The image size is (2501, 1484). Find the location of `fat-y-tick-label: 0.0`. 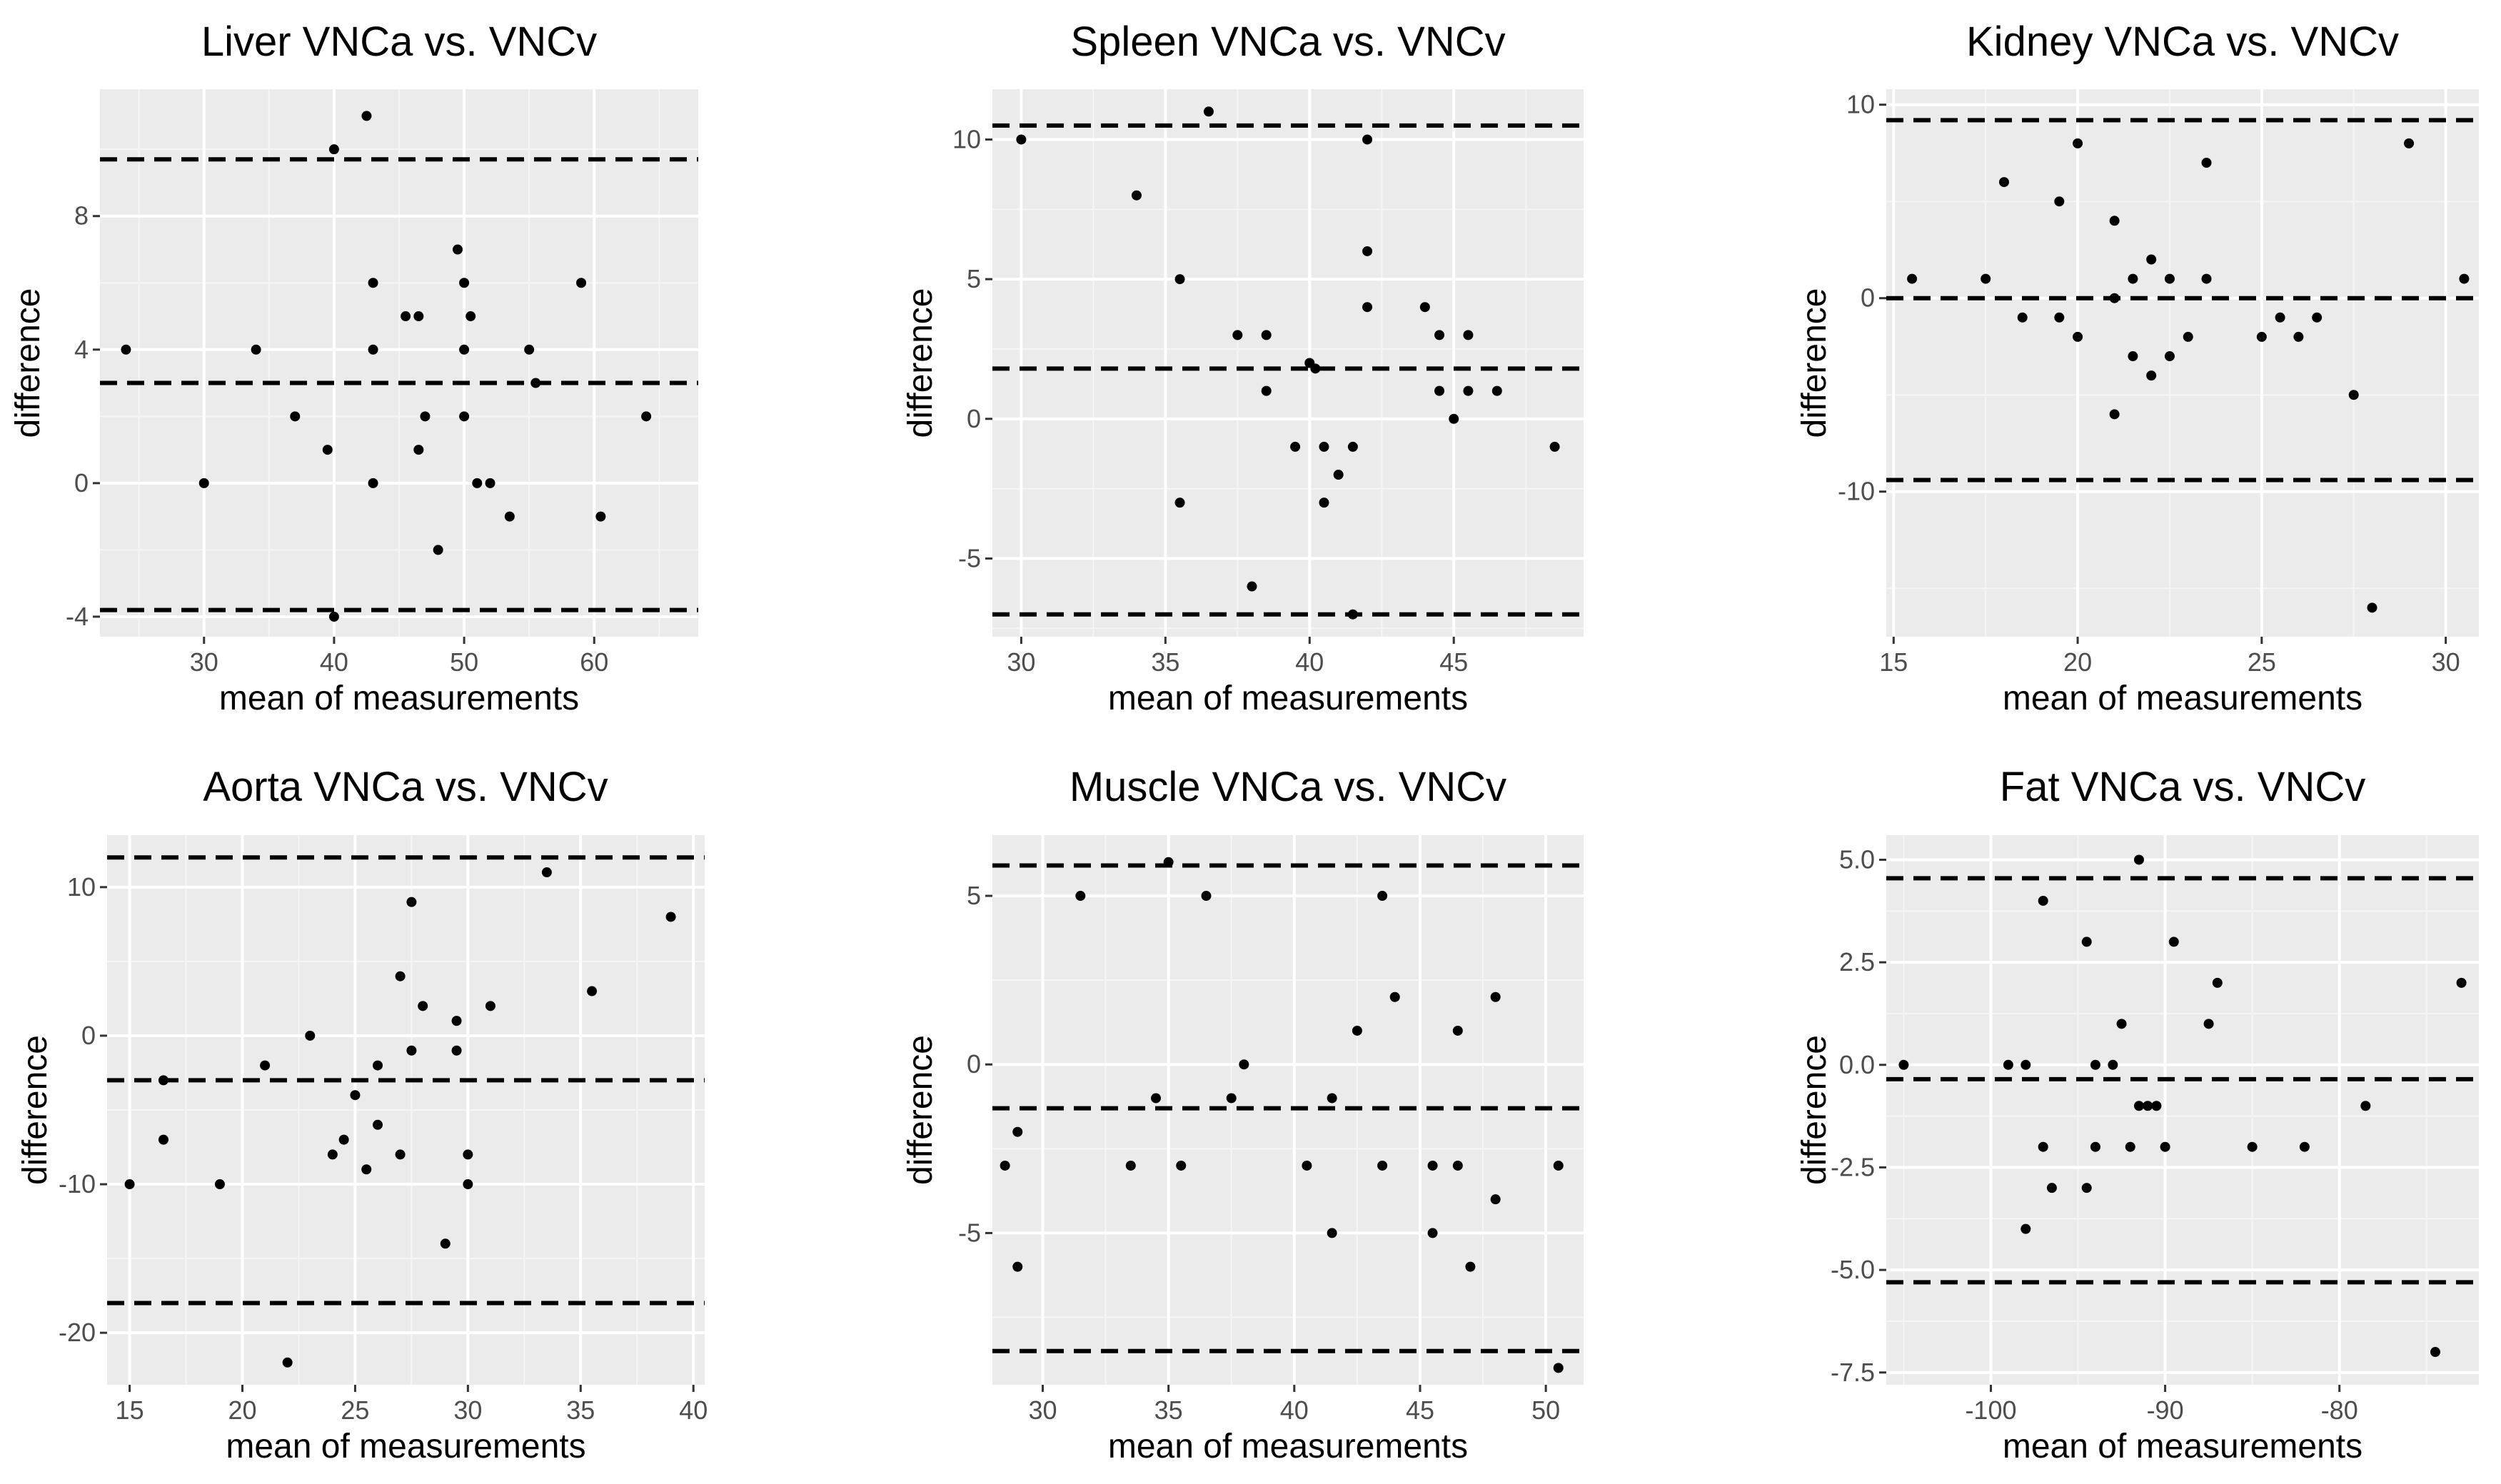

fat-y-tick-label: 0.0 is located at coordinates (1857, 1064).